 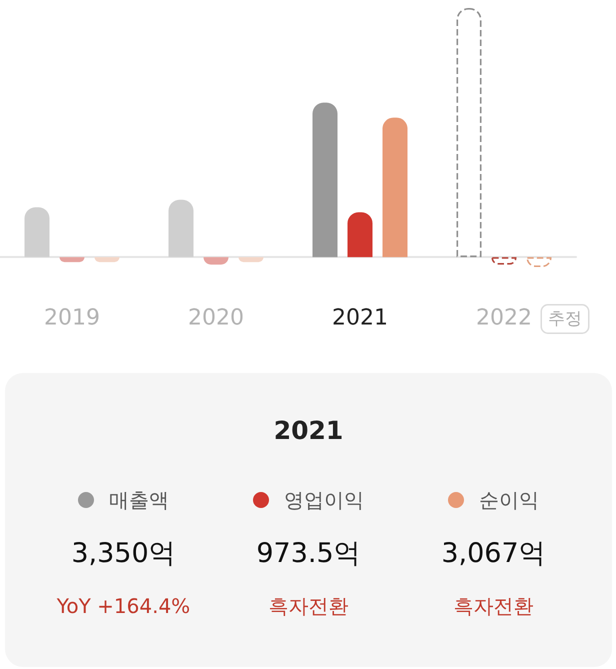 What do you see at coordinates (123, 553) in the screenshot?
I see `text: 3,350억` at bounding box center [123, 553].